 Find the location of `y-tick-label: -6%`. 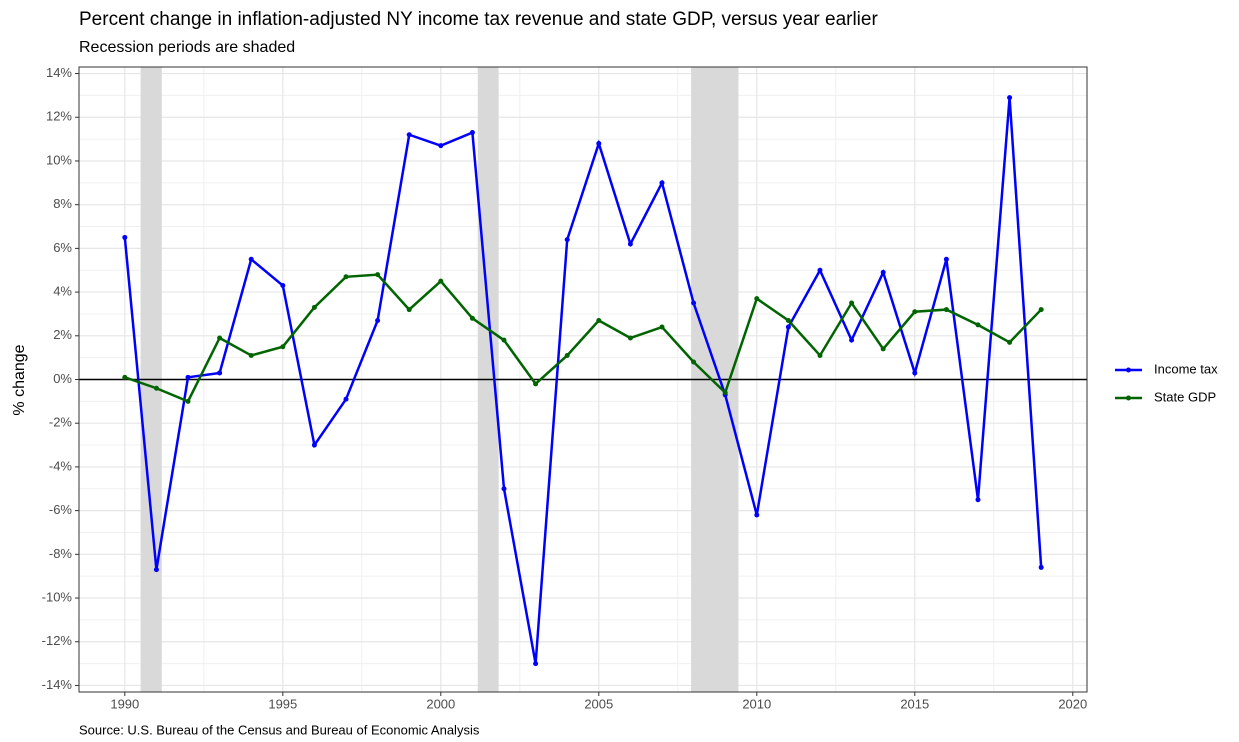

y-tick-label: -6% is located at coordinates (61, 509).